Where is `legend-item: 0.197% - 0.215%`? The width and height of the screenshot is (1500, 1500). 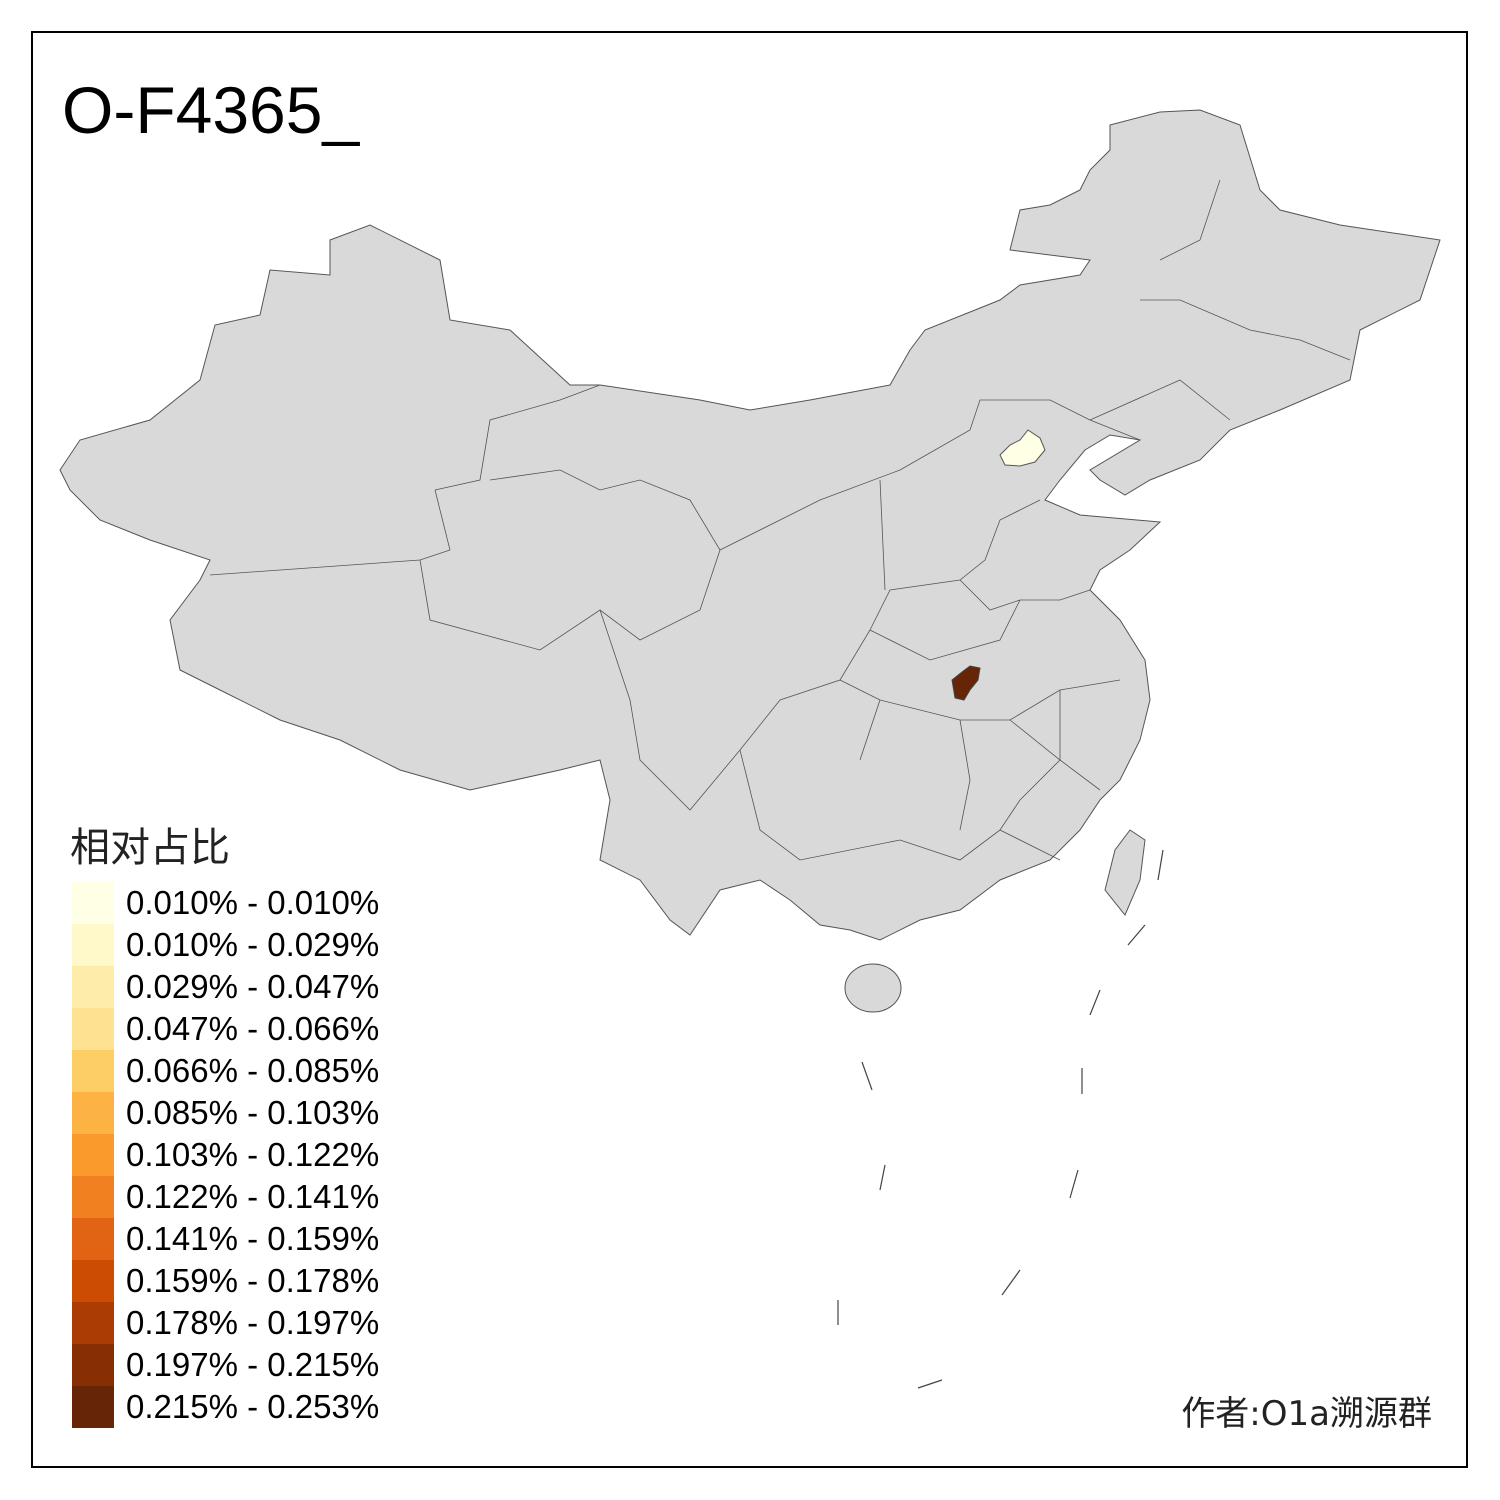
legend-item: 0.197% - 0.215% is located at coordinates (225, 1365).